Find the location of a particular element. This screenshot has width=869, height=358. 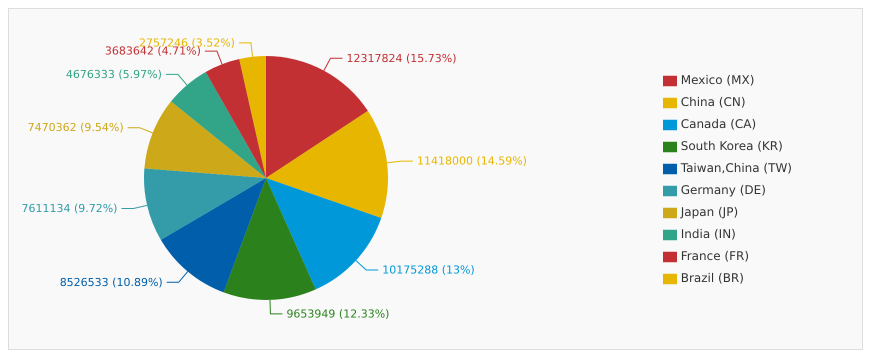

data-label: 8526533 (10.89%) is located at coordinates (111, 282).